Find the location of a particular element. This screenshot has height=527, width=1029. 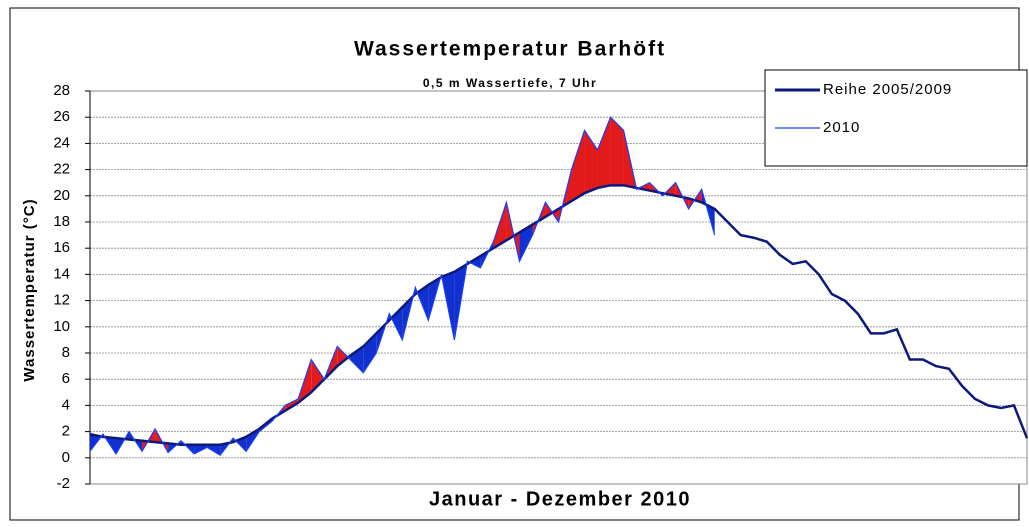

y-tick-label: 2 is located at coordinates (66, 431).